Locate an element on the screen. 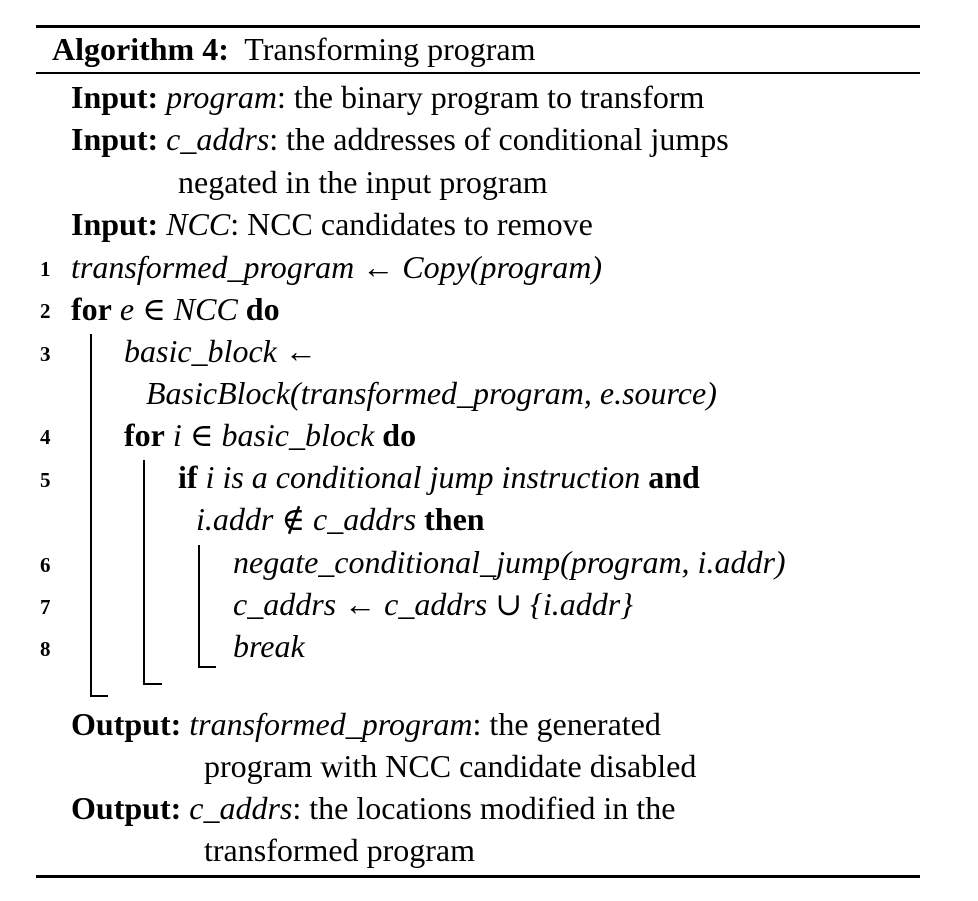 Image resolution: width=978 pixels, height=901 pixels. line-number: 6 is located at coordinates (45, 565).